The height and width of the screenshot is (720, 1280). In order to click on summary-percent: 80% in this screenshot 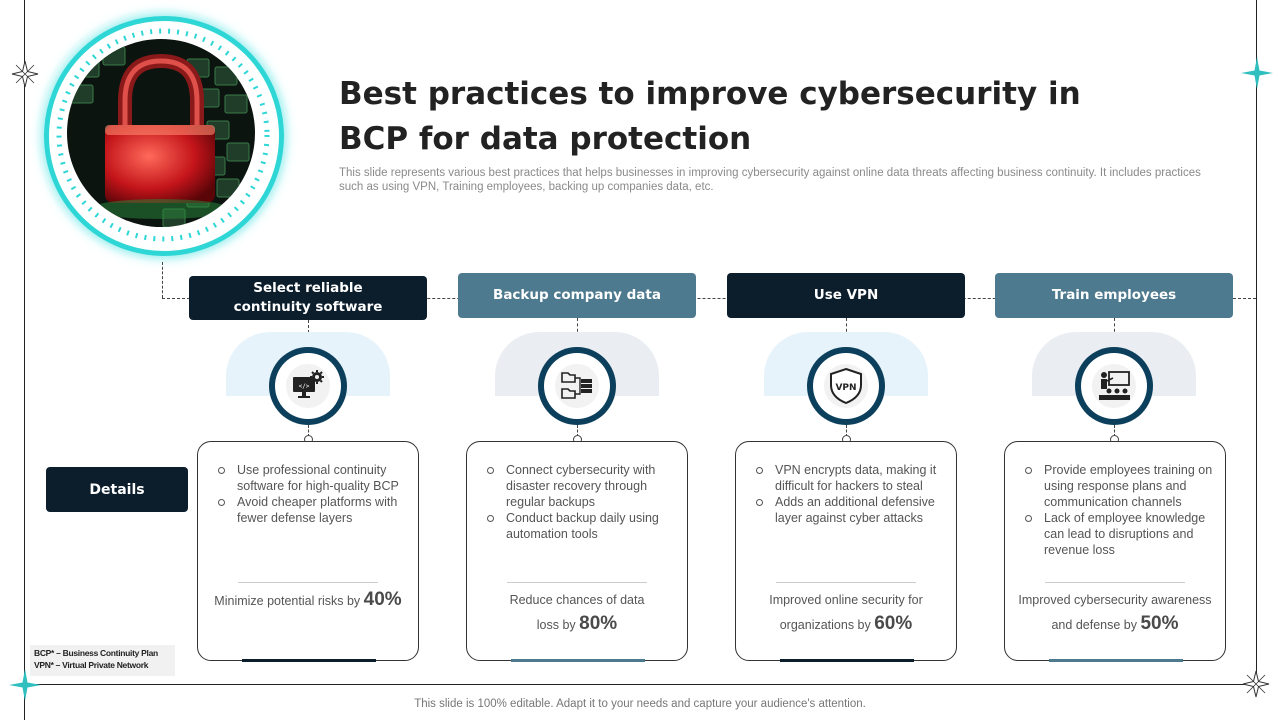, I will do `click(598, 623)`.